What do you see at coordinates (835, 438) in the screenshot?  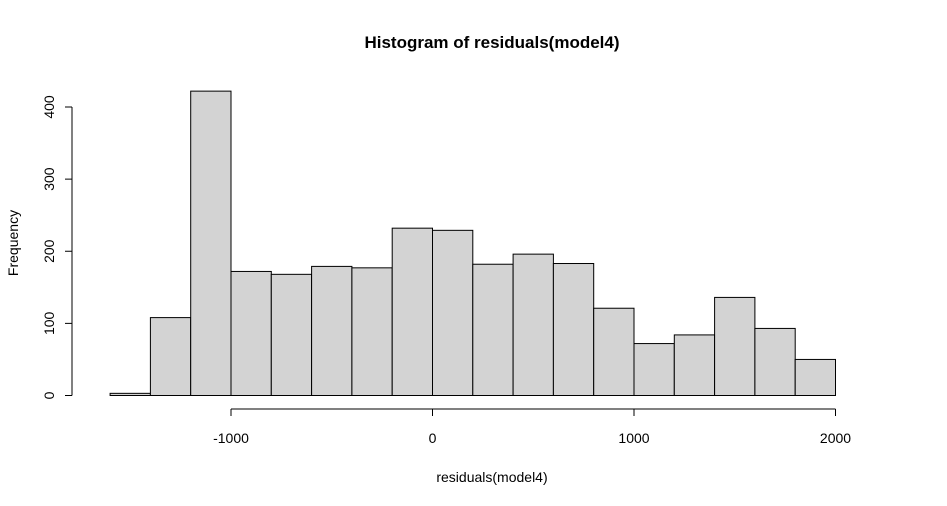 I see `x-tick-label-3: 2000` at bounding box center [835, 438].